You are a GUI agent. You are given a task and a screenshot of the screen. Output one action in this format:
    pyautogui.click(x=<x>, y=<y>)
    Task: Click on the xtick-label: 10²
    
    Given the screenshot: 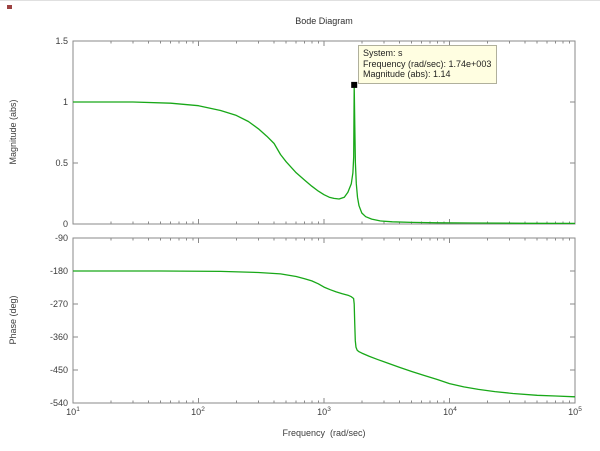 What is the action you would take?
    pyautogui.click(x=198, y=411)
    